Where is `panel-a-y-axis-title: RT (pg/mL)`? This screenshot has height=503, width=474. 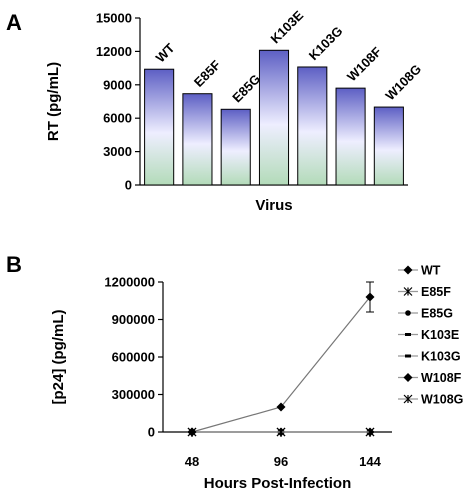
panel-a-y-axis-title: RT (pg/mL) is located at coordinates (53, 101).